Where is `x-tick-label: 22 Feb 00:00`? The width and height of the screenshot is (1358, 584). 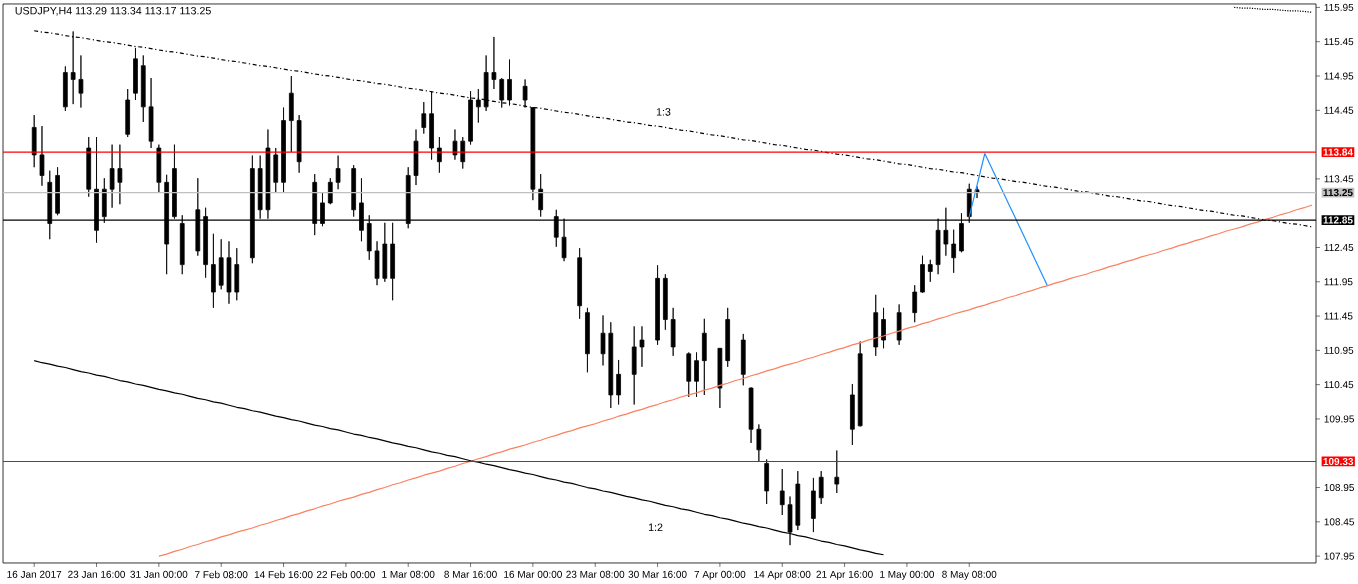
x-tick-label: 22 Feb 00:00 is located at coordinates (345, 574).